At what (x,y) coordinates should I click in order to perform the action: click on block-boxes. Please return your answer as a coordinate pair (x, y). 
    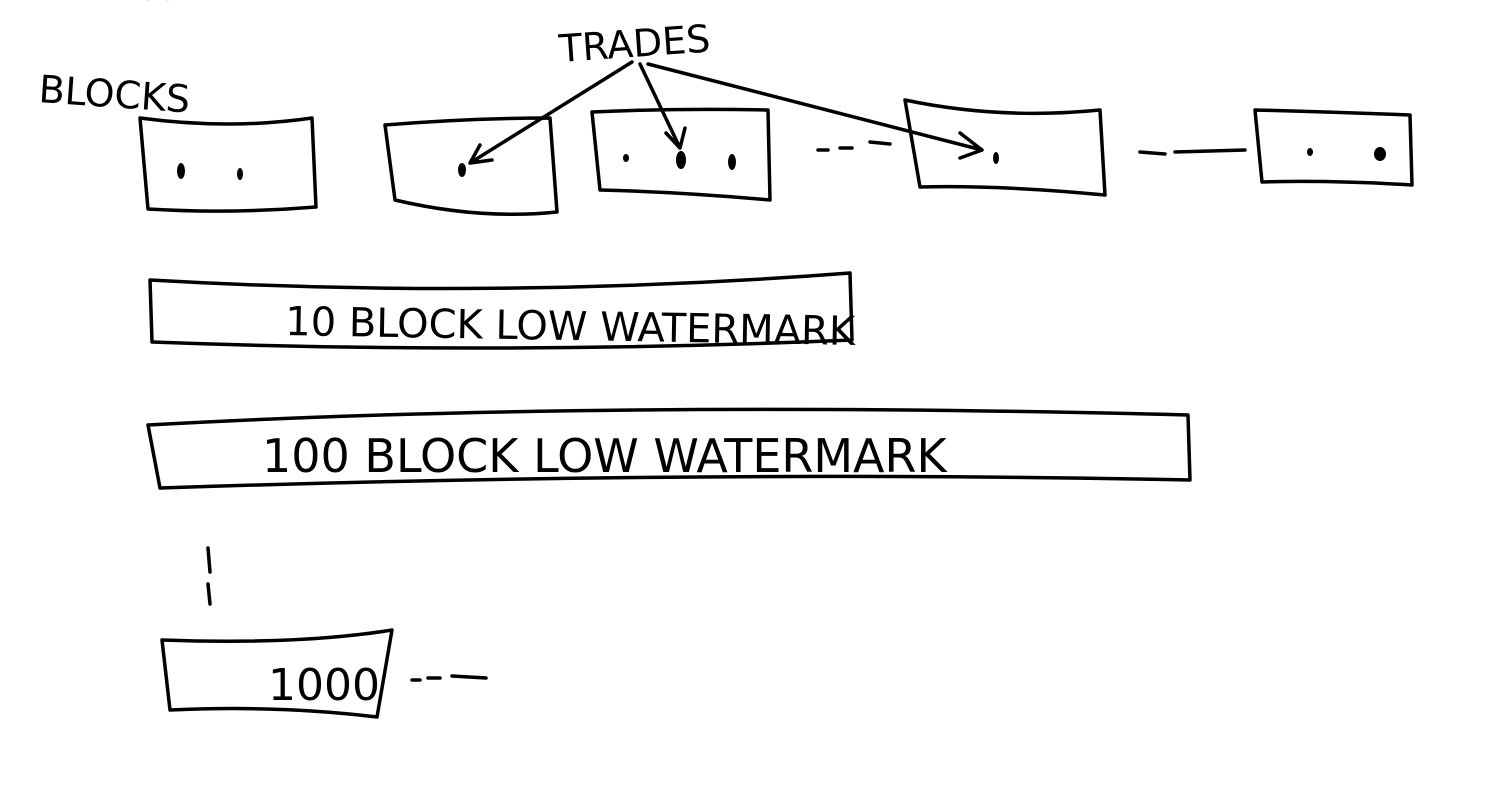
    Looking at the image, I should click on (776, 157).